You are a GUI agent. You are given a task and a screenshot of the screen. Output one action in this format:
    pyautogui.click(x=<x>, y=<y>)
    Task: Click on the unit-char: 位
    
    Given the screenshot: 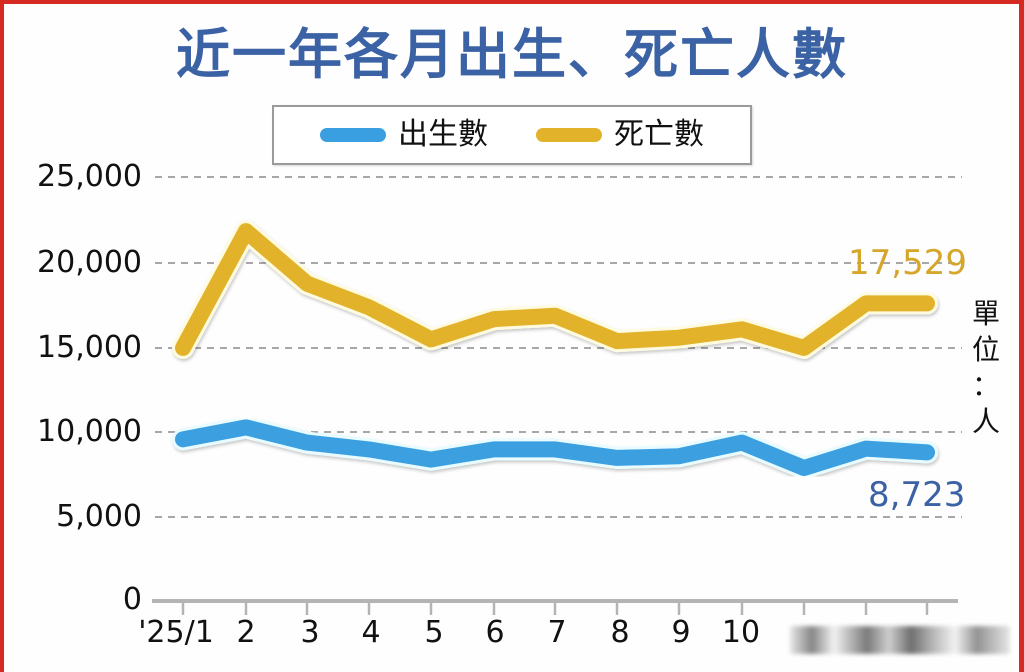 What is the action you would take?
    pyautogui.click(x=985, y=349)
    